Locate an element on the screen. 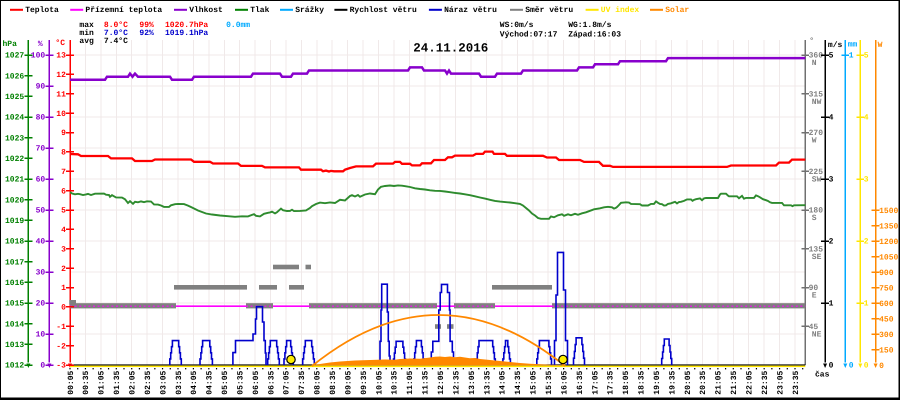  svg-text: 03:05 is located at coordinates (163, 382).